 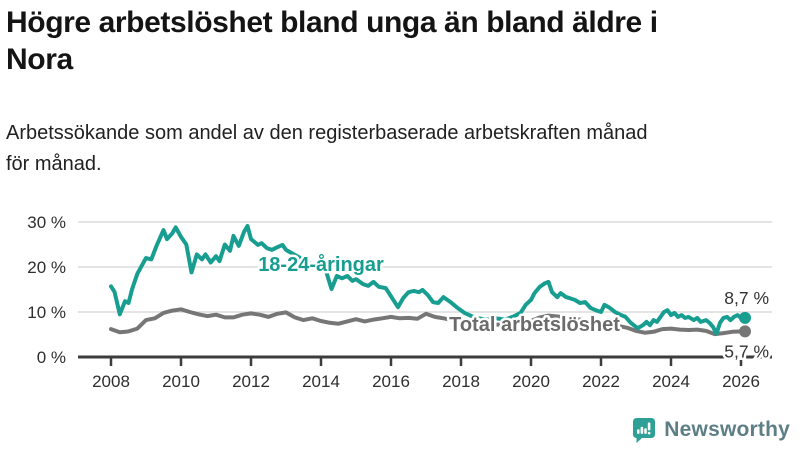 What do you see at coordinates (251, 381) in the screenshot?
I see `x-tick-label: 2012` at bounding box center [251, 381].